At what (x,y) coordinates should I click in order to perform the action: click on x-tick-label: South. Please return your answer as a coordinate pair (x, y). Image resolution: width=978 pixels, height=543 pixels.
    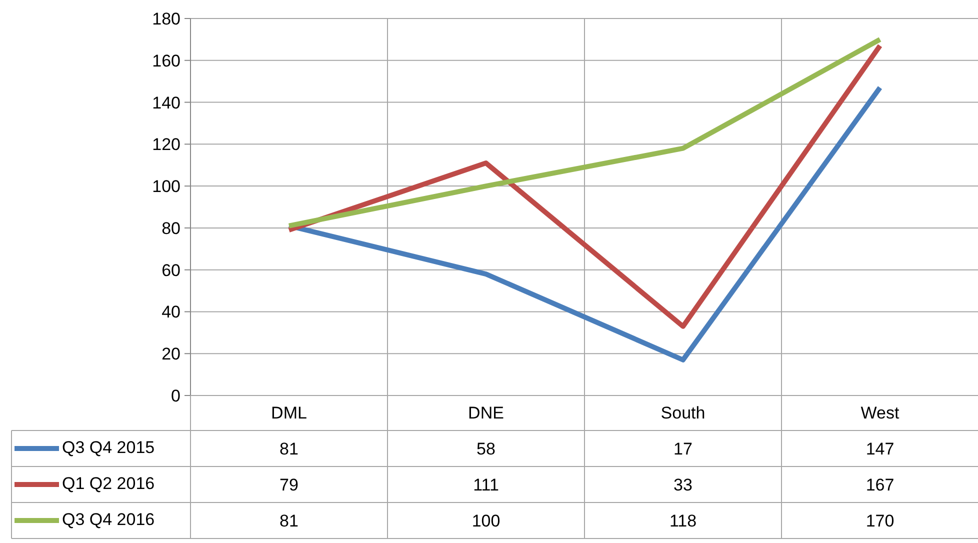
    Looking at the image, I should click on (683, 413).